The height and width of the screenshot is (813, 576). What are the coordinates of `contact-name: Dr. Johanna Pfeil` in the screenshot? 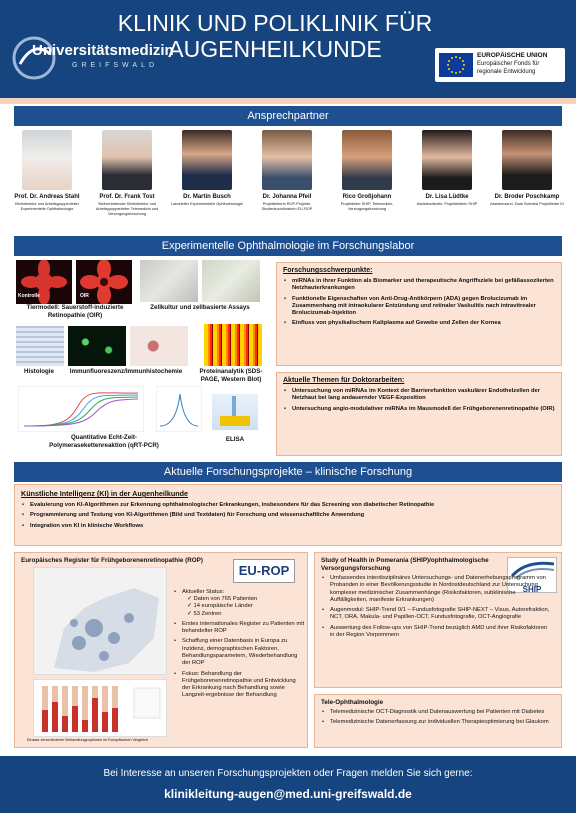 It's located at (287, 197).